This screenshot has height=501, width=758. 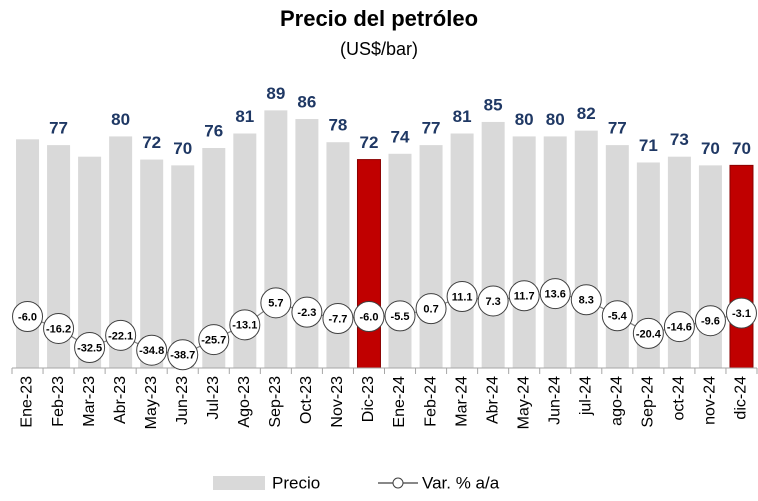 What do you see at coordinates (461, 482) in the screenshot?
I see `legend-label: Var. % a/a` at bounding box center [461, 482].